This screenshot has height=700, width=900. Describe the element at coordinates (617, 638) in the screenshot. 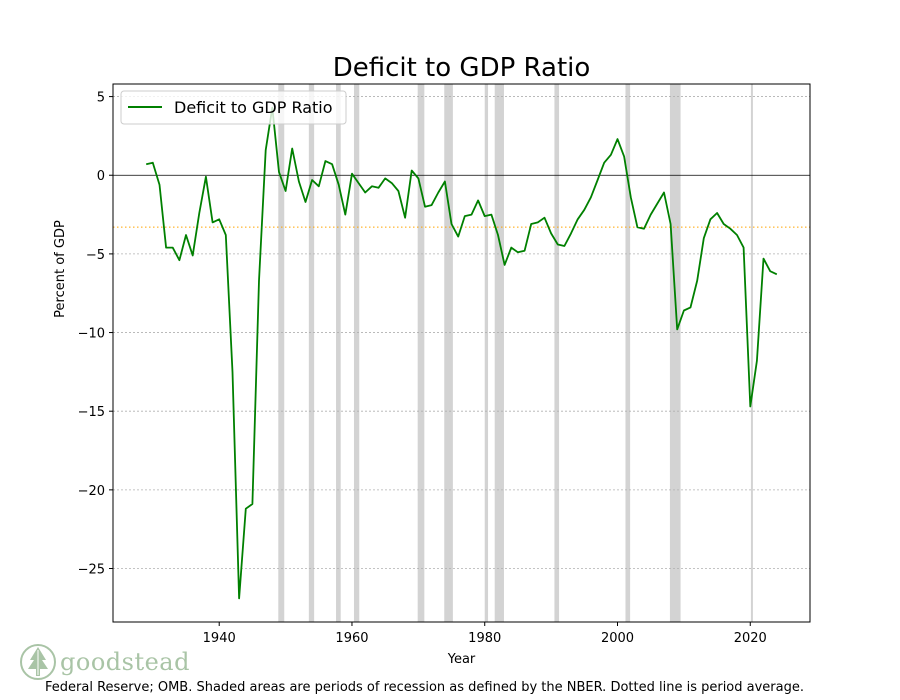

I see `x-tick-label-3: 2000` at that location.